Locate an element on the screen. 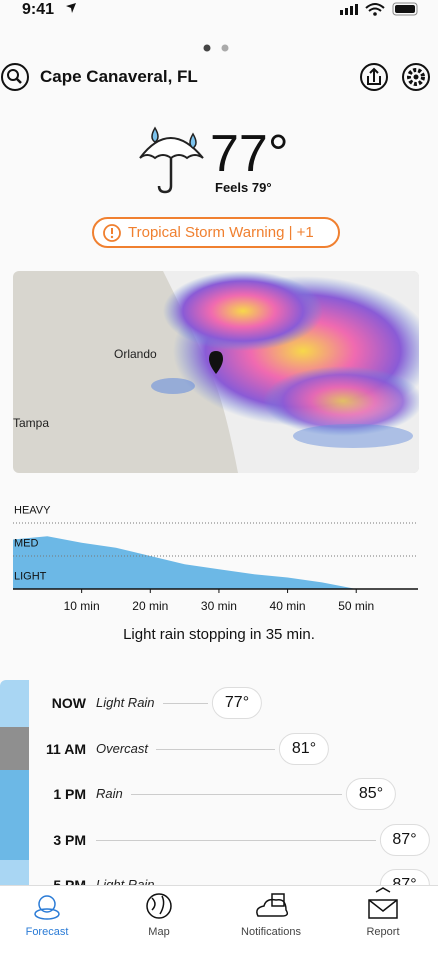 Image resolution: width=438 pixels, height=957 pixels. search-button is located at coordinates (15, 77).